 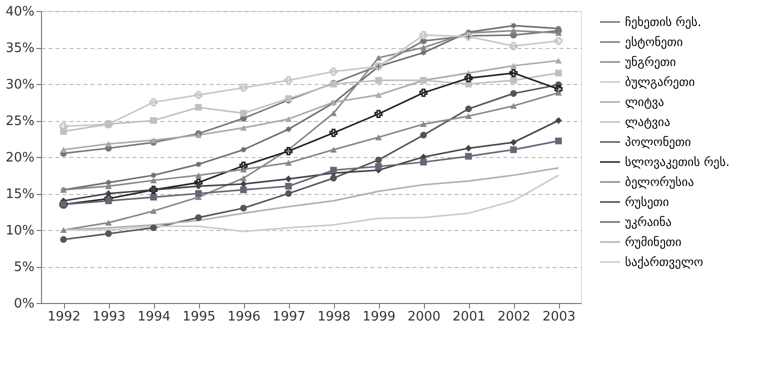 I want to click on legend-label: სლოვაკეთის რეს., so click(x=677, y=162).